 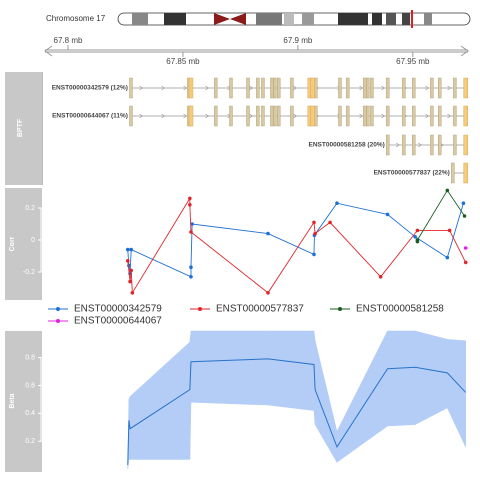 What do you see at coordinates (464, 51) in the screenshot?
I see `axis-arrow` at bounding box center [464, 51].